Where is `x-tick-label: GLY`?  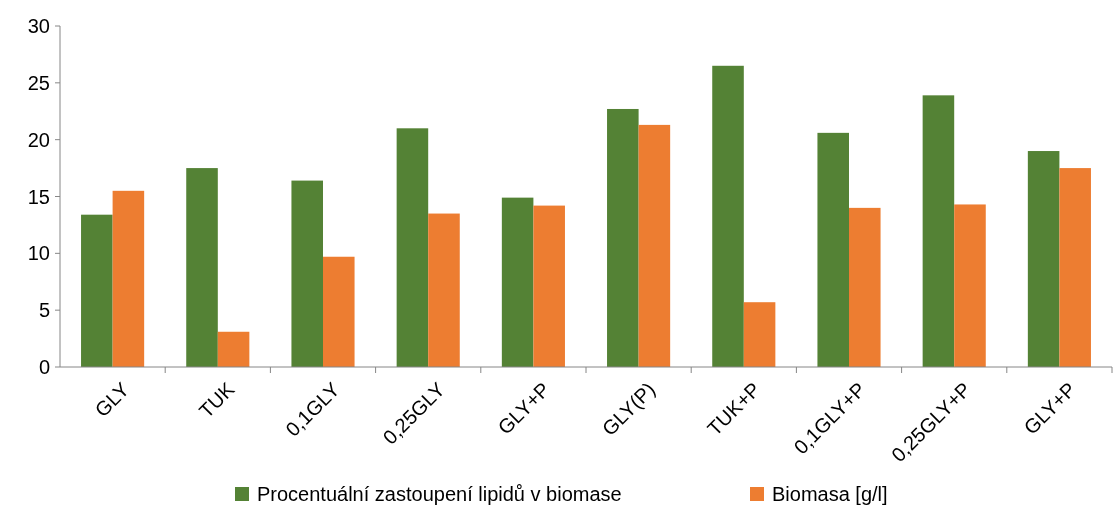
x-tick-label: GLY is located at coordinates (112, 399).